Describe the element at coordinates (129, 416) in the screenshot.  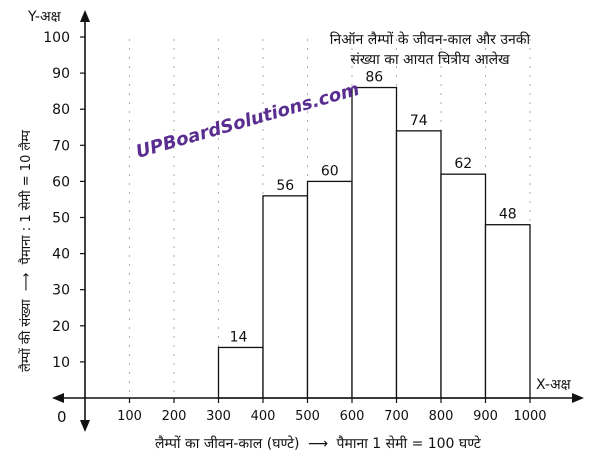
I see `x-tick-label-100: 100` at that location.